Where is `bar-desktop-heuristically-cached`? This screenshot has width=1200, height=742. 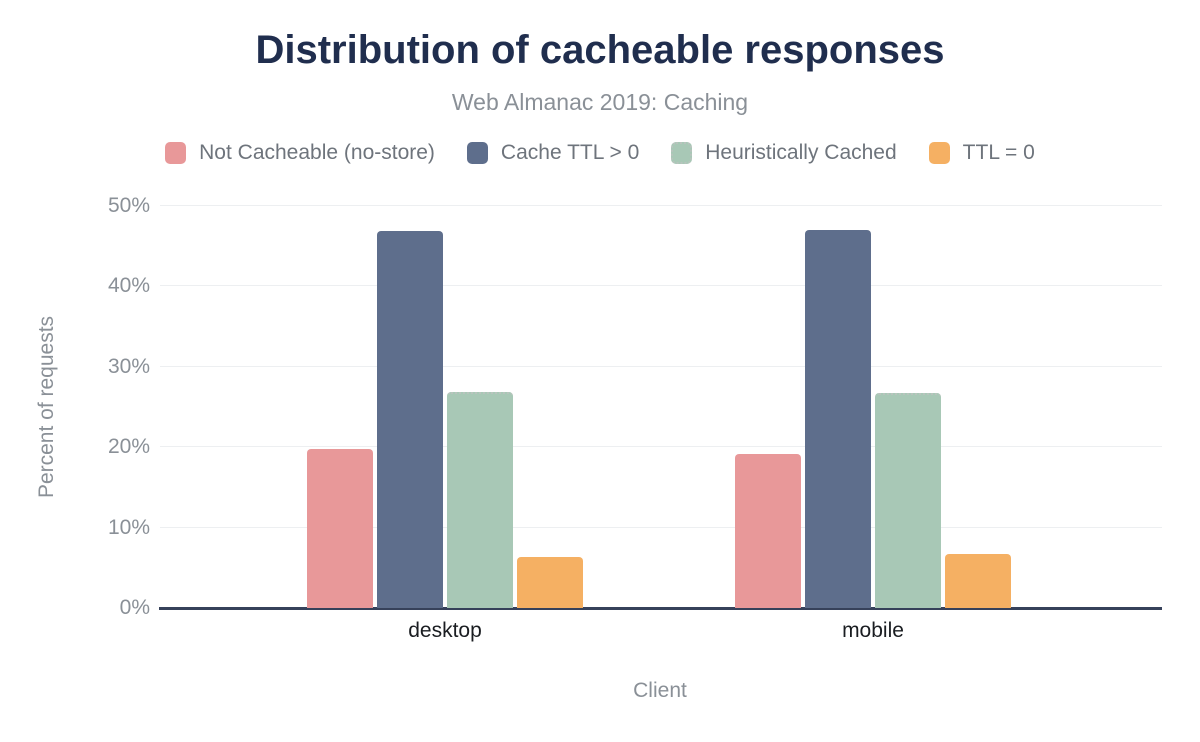 bar-desktop-heuristically-cached is located at coordinates (480, 499).